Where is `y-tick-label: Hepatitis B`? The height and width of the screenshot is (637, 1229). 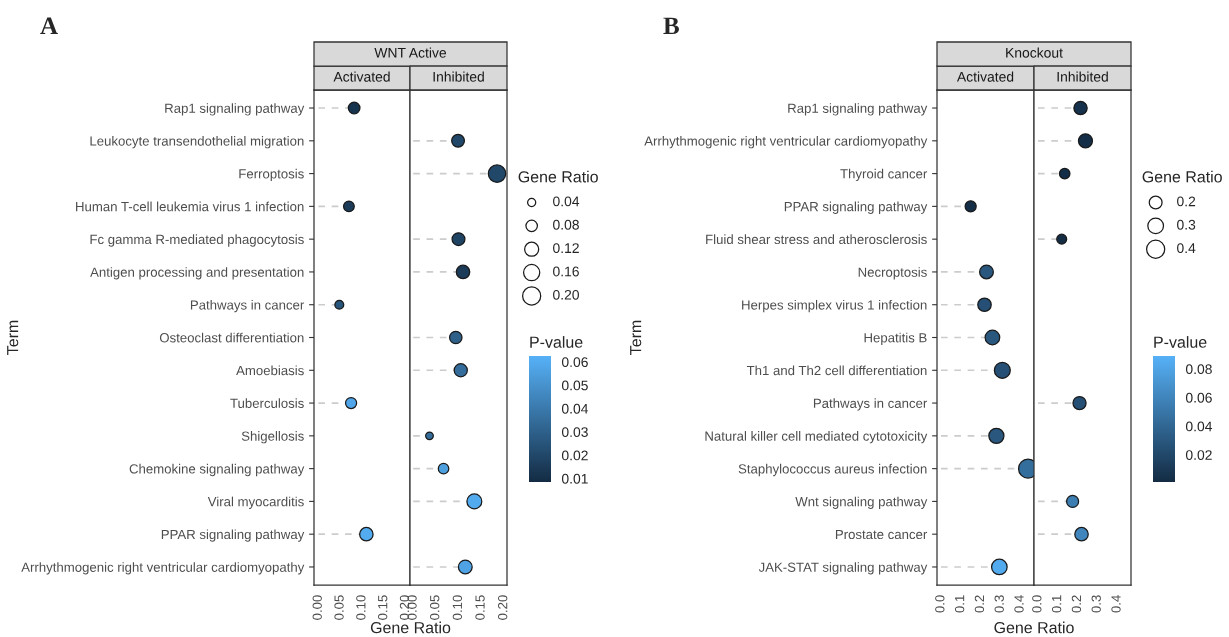 y-tick-label: Hepatitis B is located at coordinates (895, 339).